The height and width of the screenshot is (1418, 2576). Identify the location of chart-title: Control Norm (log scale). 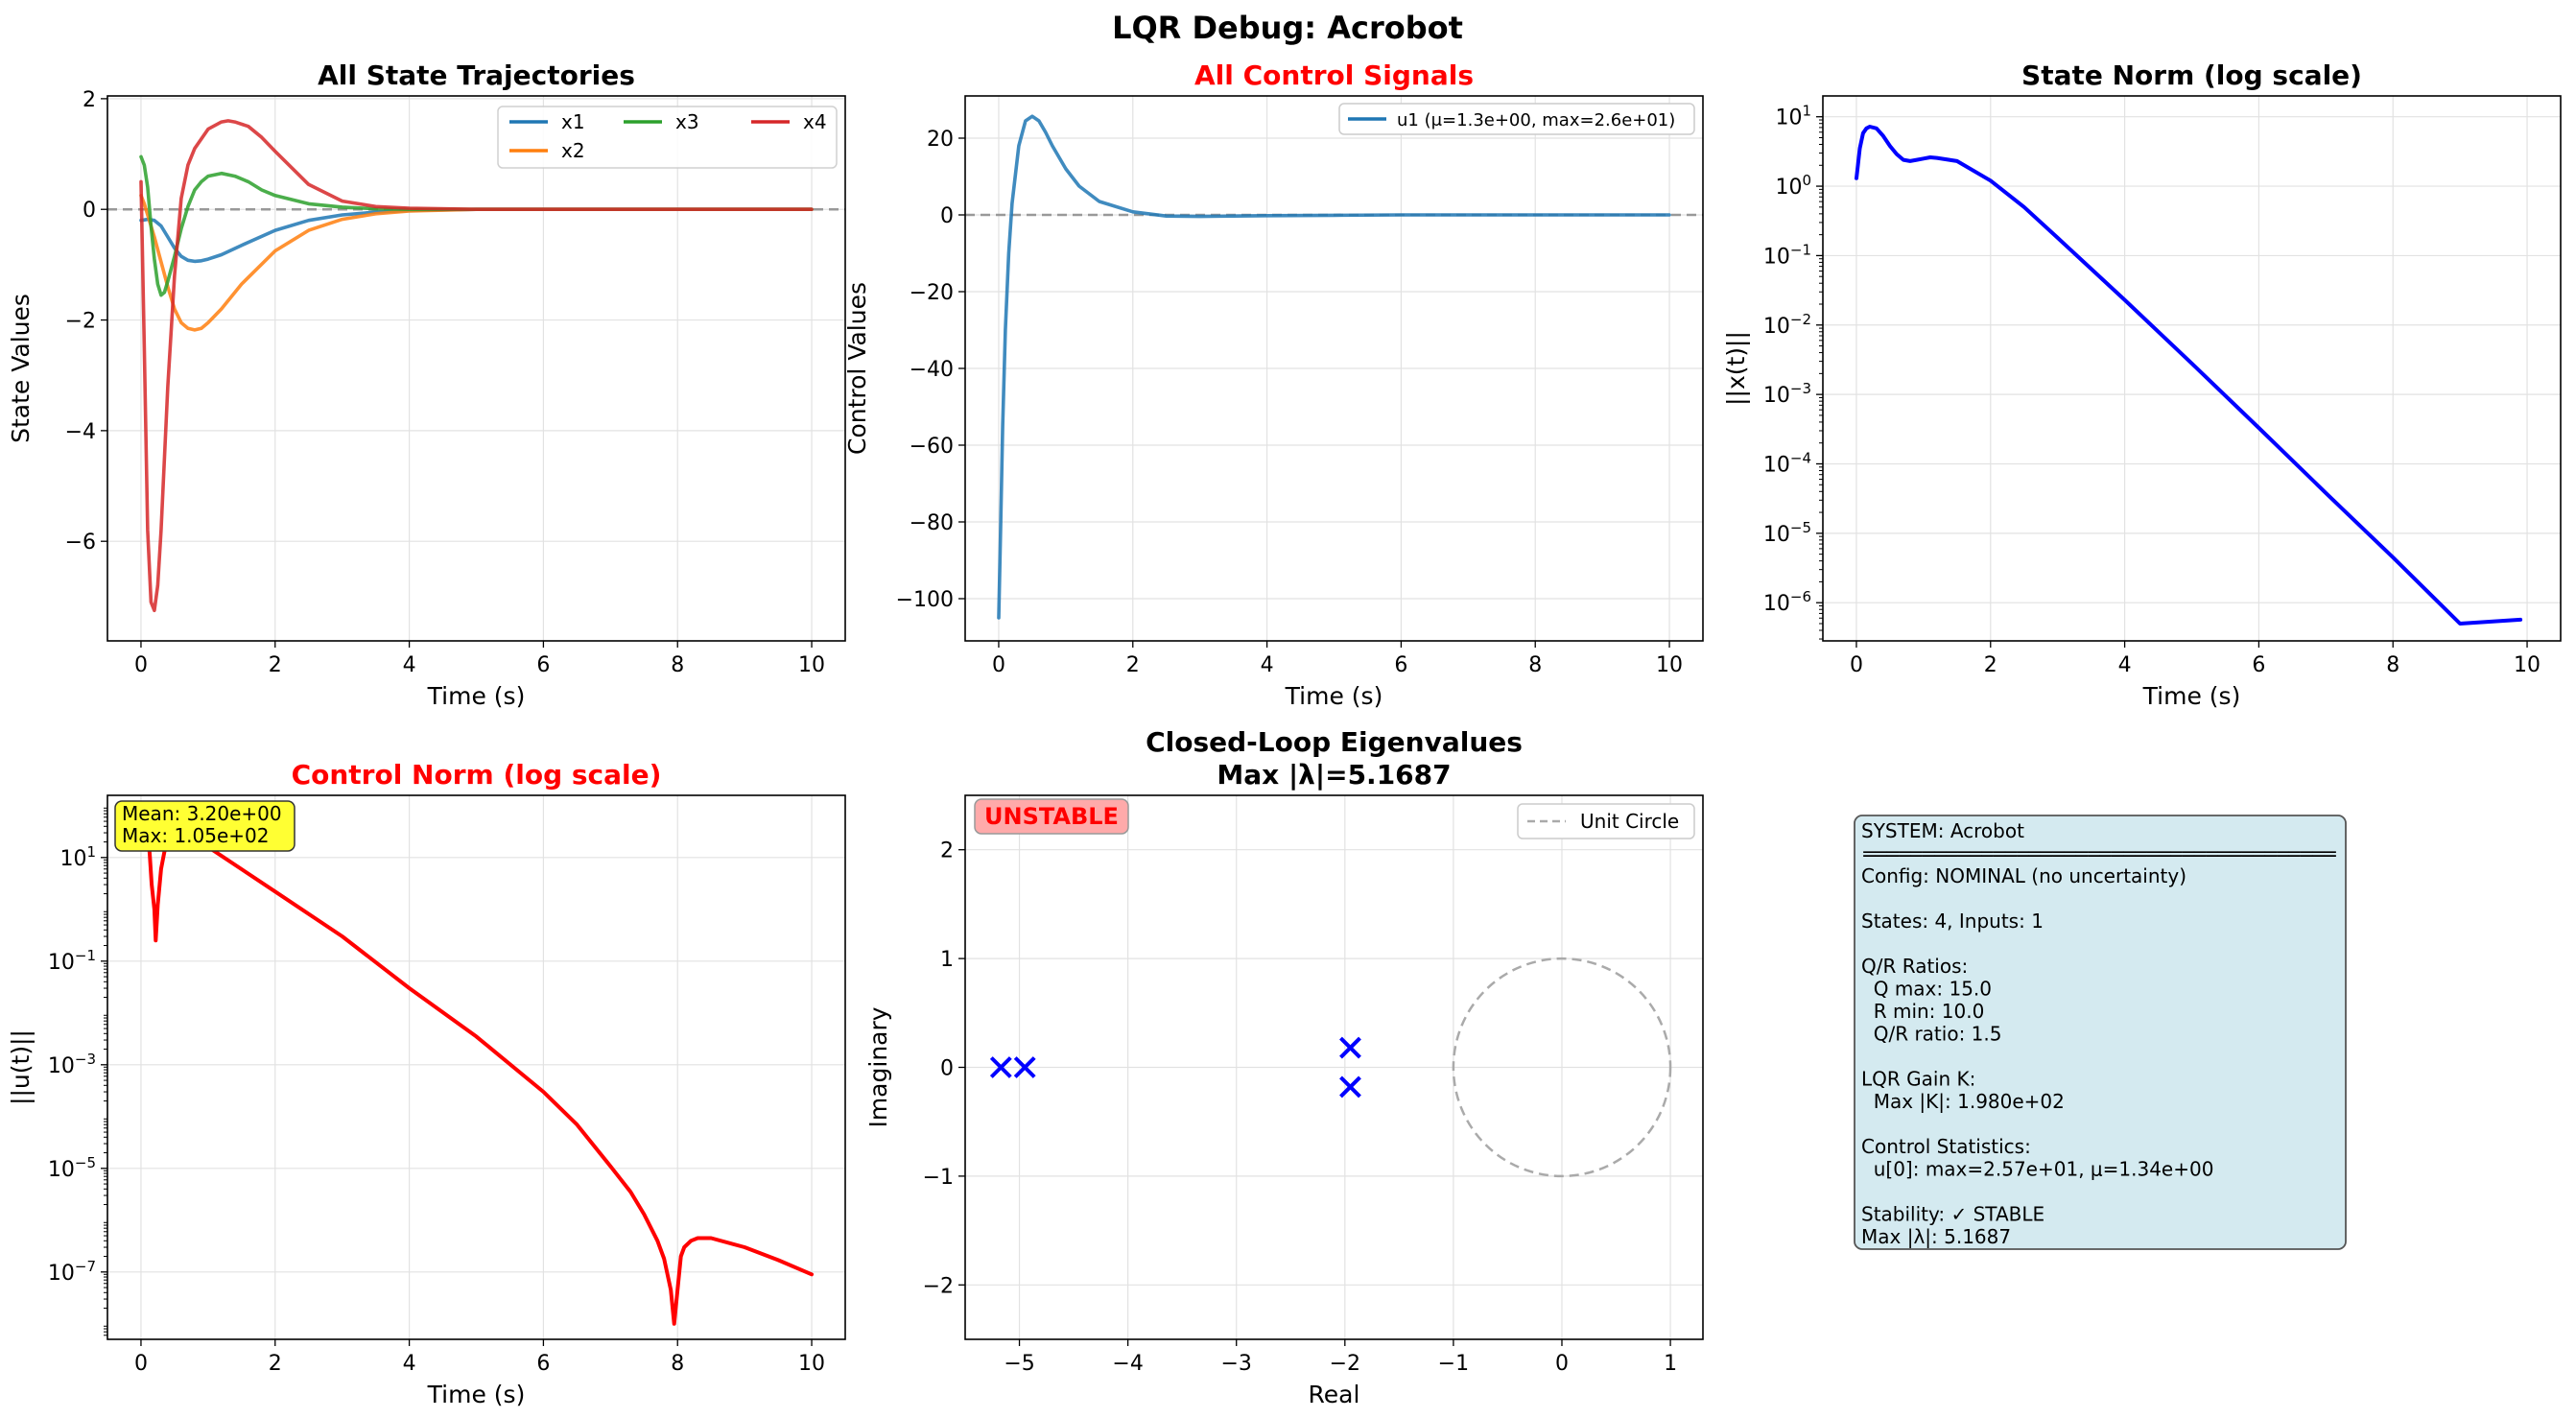
(477, 775).